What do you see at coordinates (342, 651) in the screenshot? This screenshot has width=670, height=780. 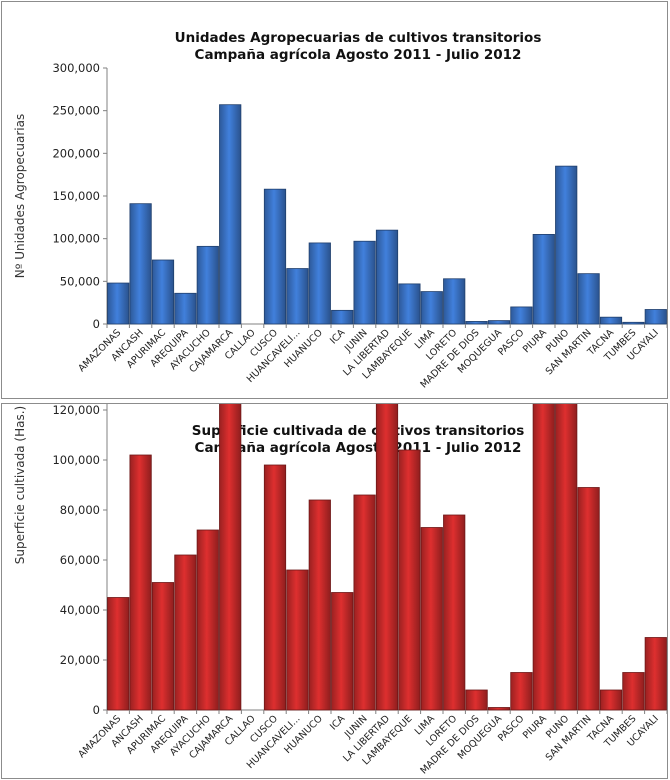 I see `chart1-bar-ica` at bounding box center [342, 651].